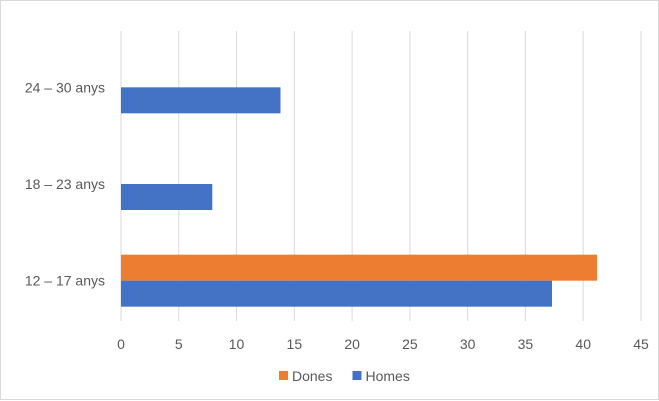  I want to click on category-label: 18 – 23 anys, so click(65, 184).